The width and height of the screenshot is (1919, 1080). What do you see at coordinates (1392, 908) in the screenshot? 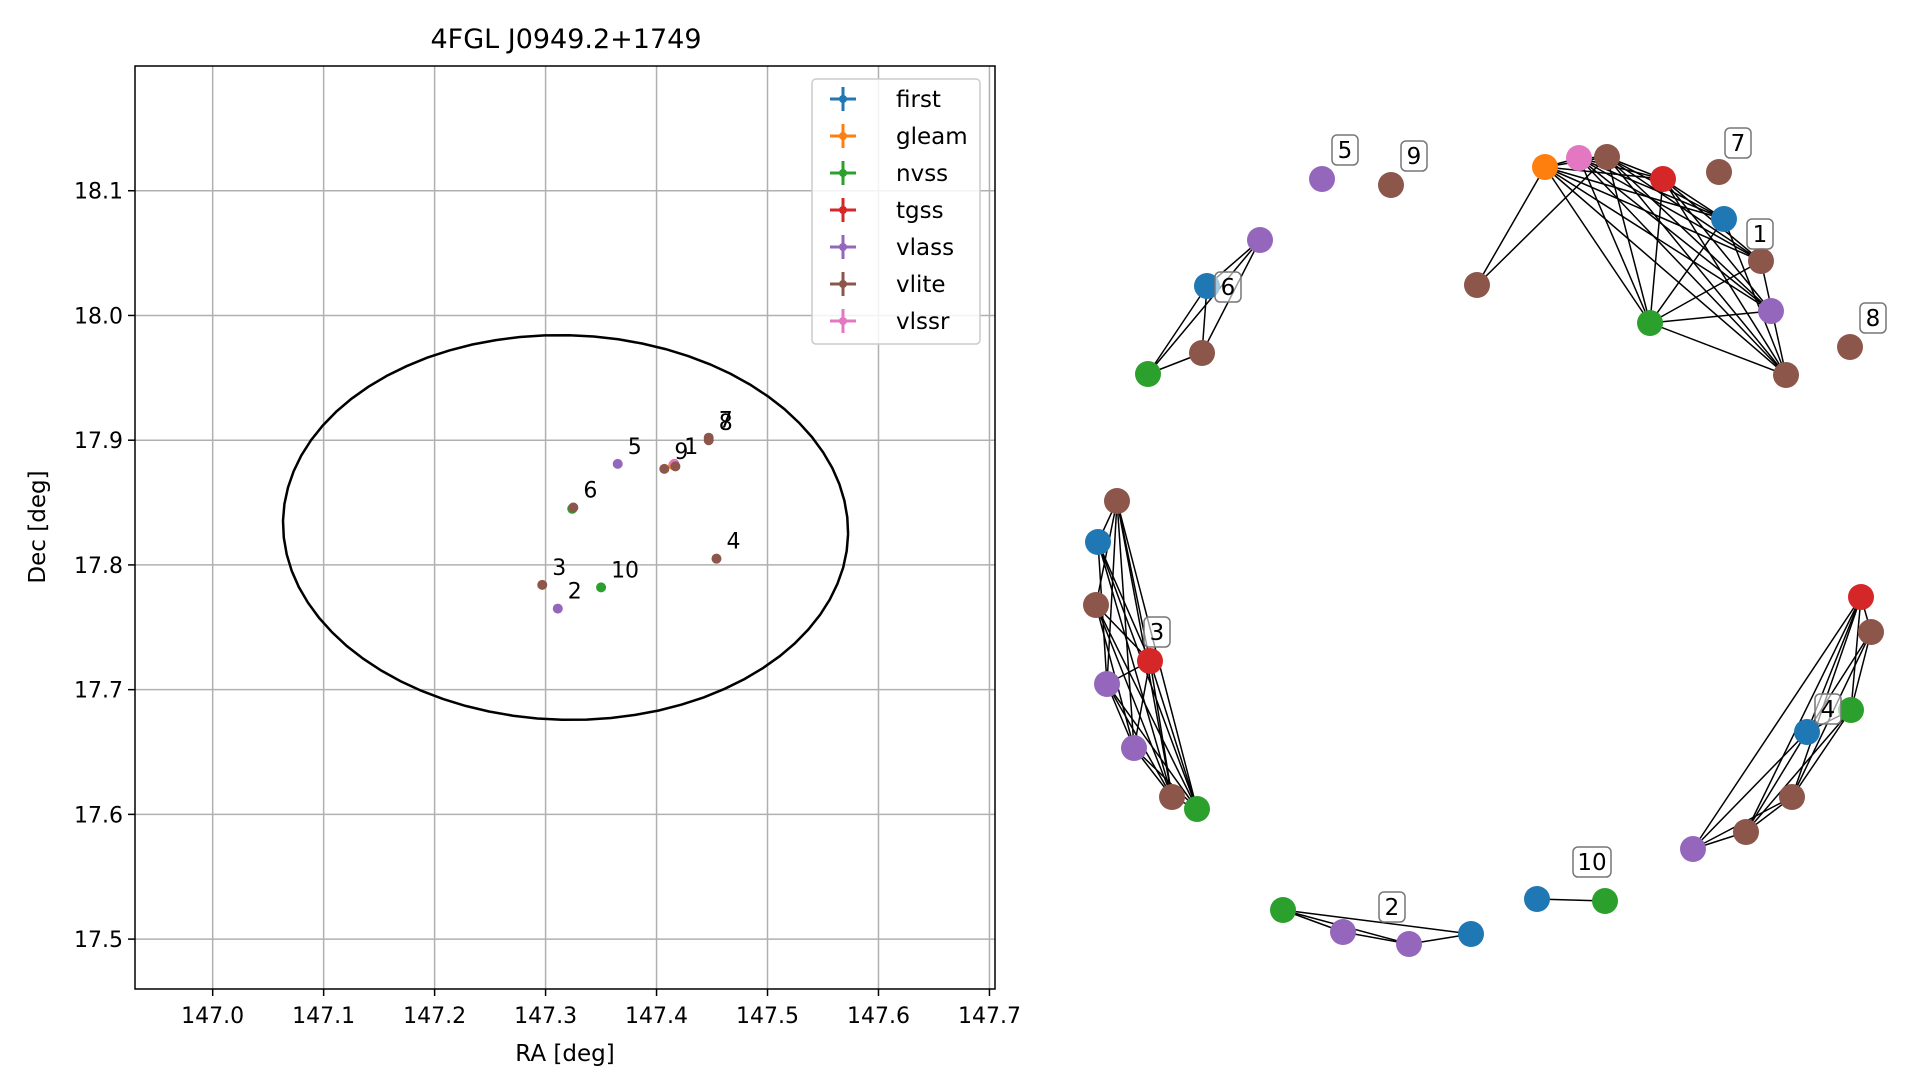
I see `group-label-text: 2` at bounding box center [1392, 908].